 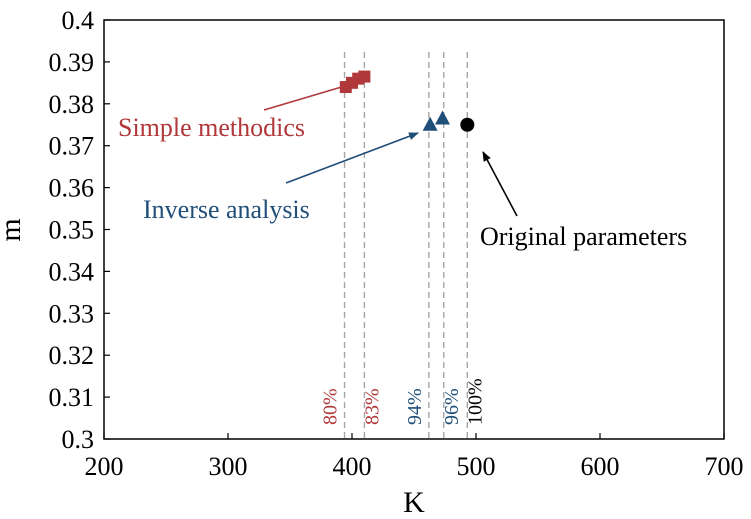 What do you see at coordinates (352, 158) in the screenshot?
I see `inverse-analysis-arrow` at bounding box center [352, 158].